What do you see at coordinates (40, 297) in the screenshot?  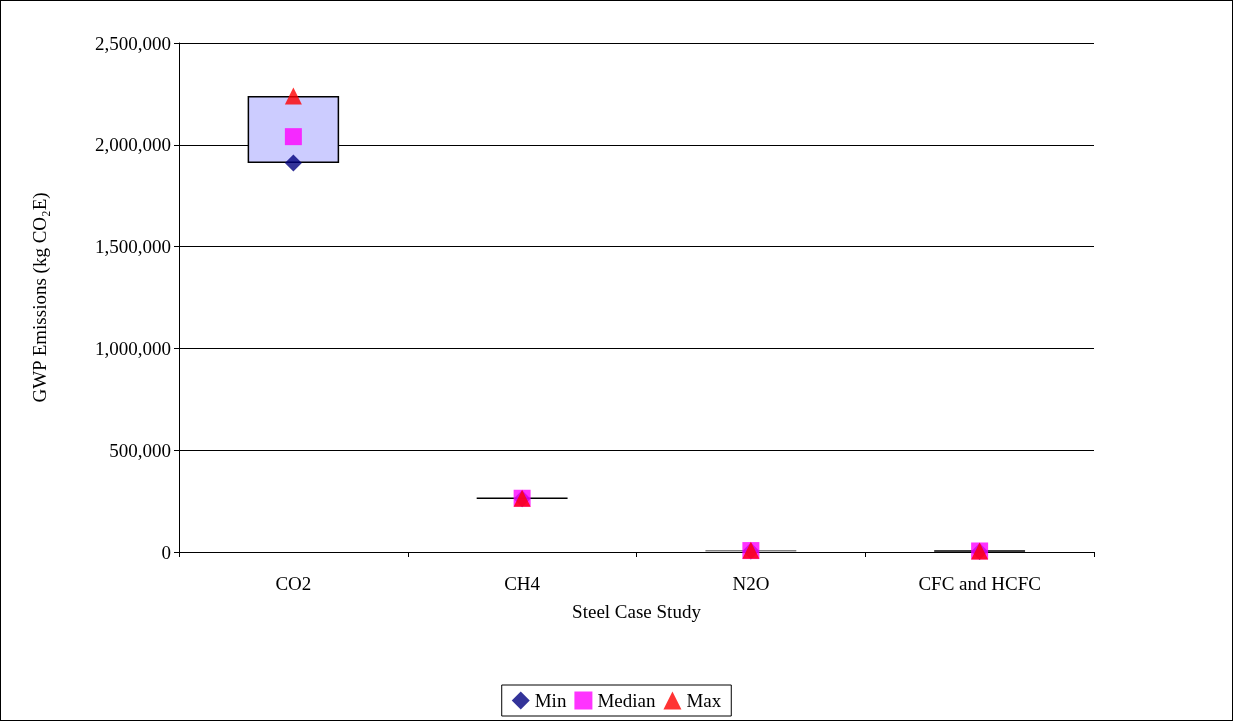 I see `y-axis-title: GWP Emissions (kg CO₂E)` at bounding box center [40, 297].